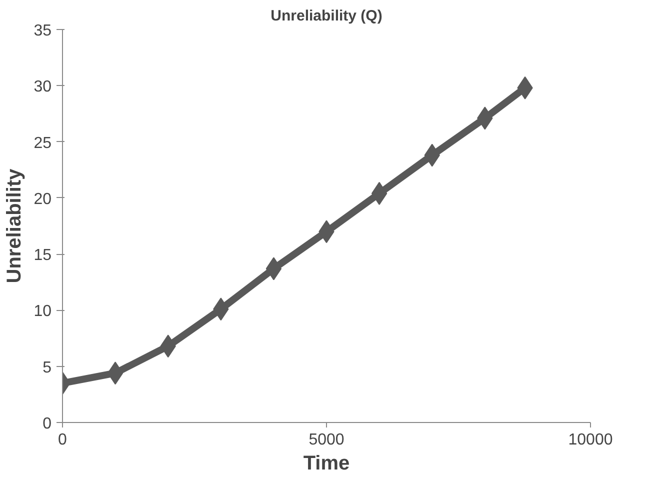 This screenshot has width=654, height=481. What do you see at coordinates (63, 440) in the screenshot?
I see `x-tick-label: 0` at bounding box center [63, 440].